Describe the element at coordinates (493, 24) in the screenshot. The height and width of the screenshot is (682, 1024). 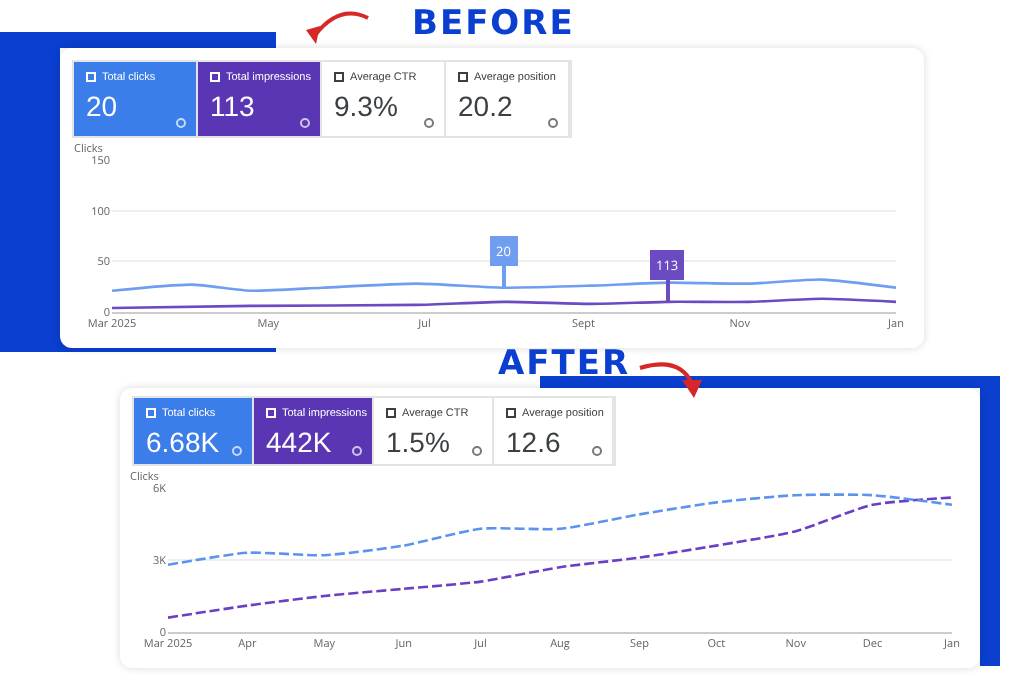
I see `text: BEFORE` at that location.